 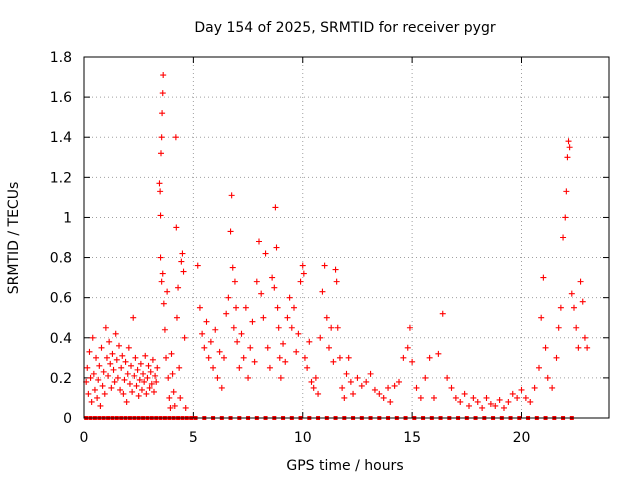 What do you see at coordinates (61, 259) in the screenshot?
I see `y-tick-label: 0.8` at bounding box center [61, 259].